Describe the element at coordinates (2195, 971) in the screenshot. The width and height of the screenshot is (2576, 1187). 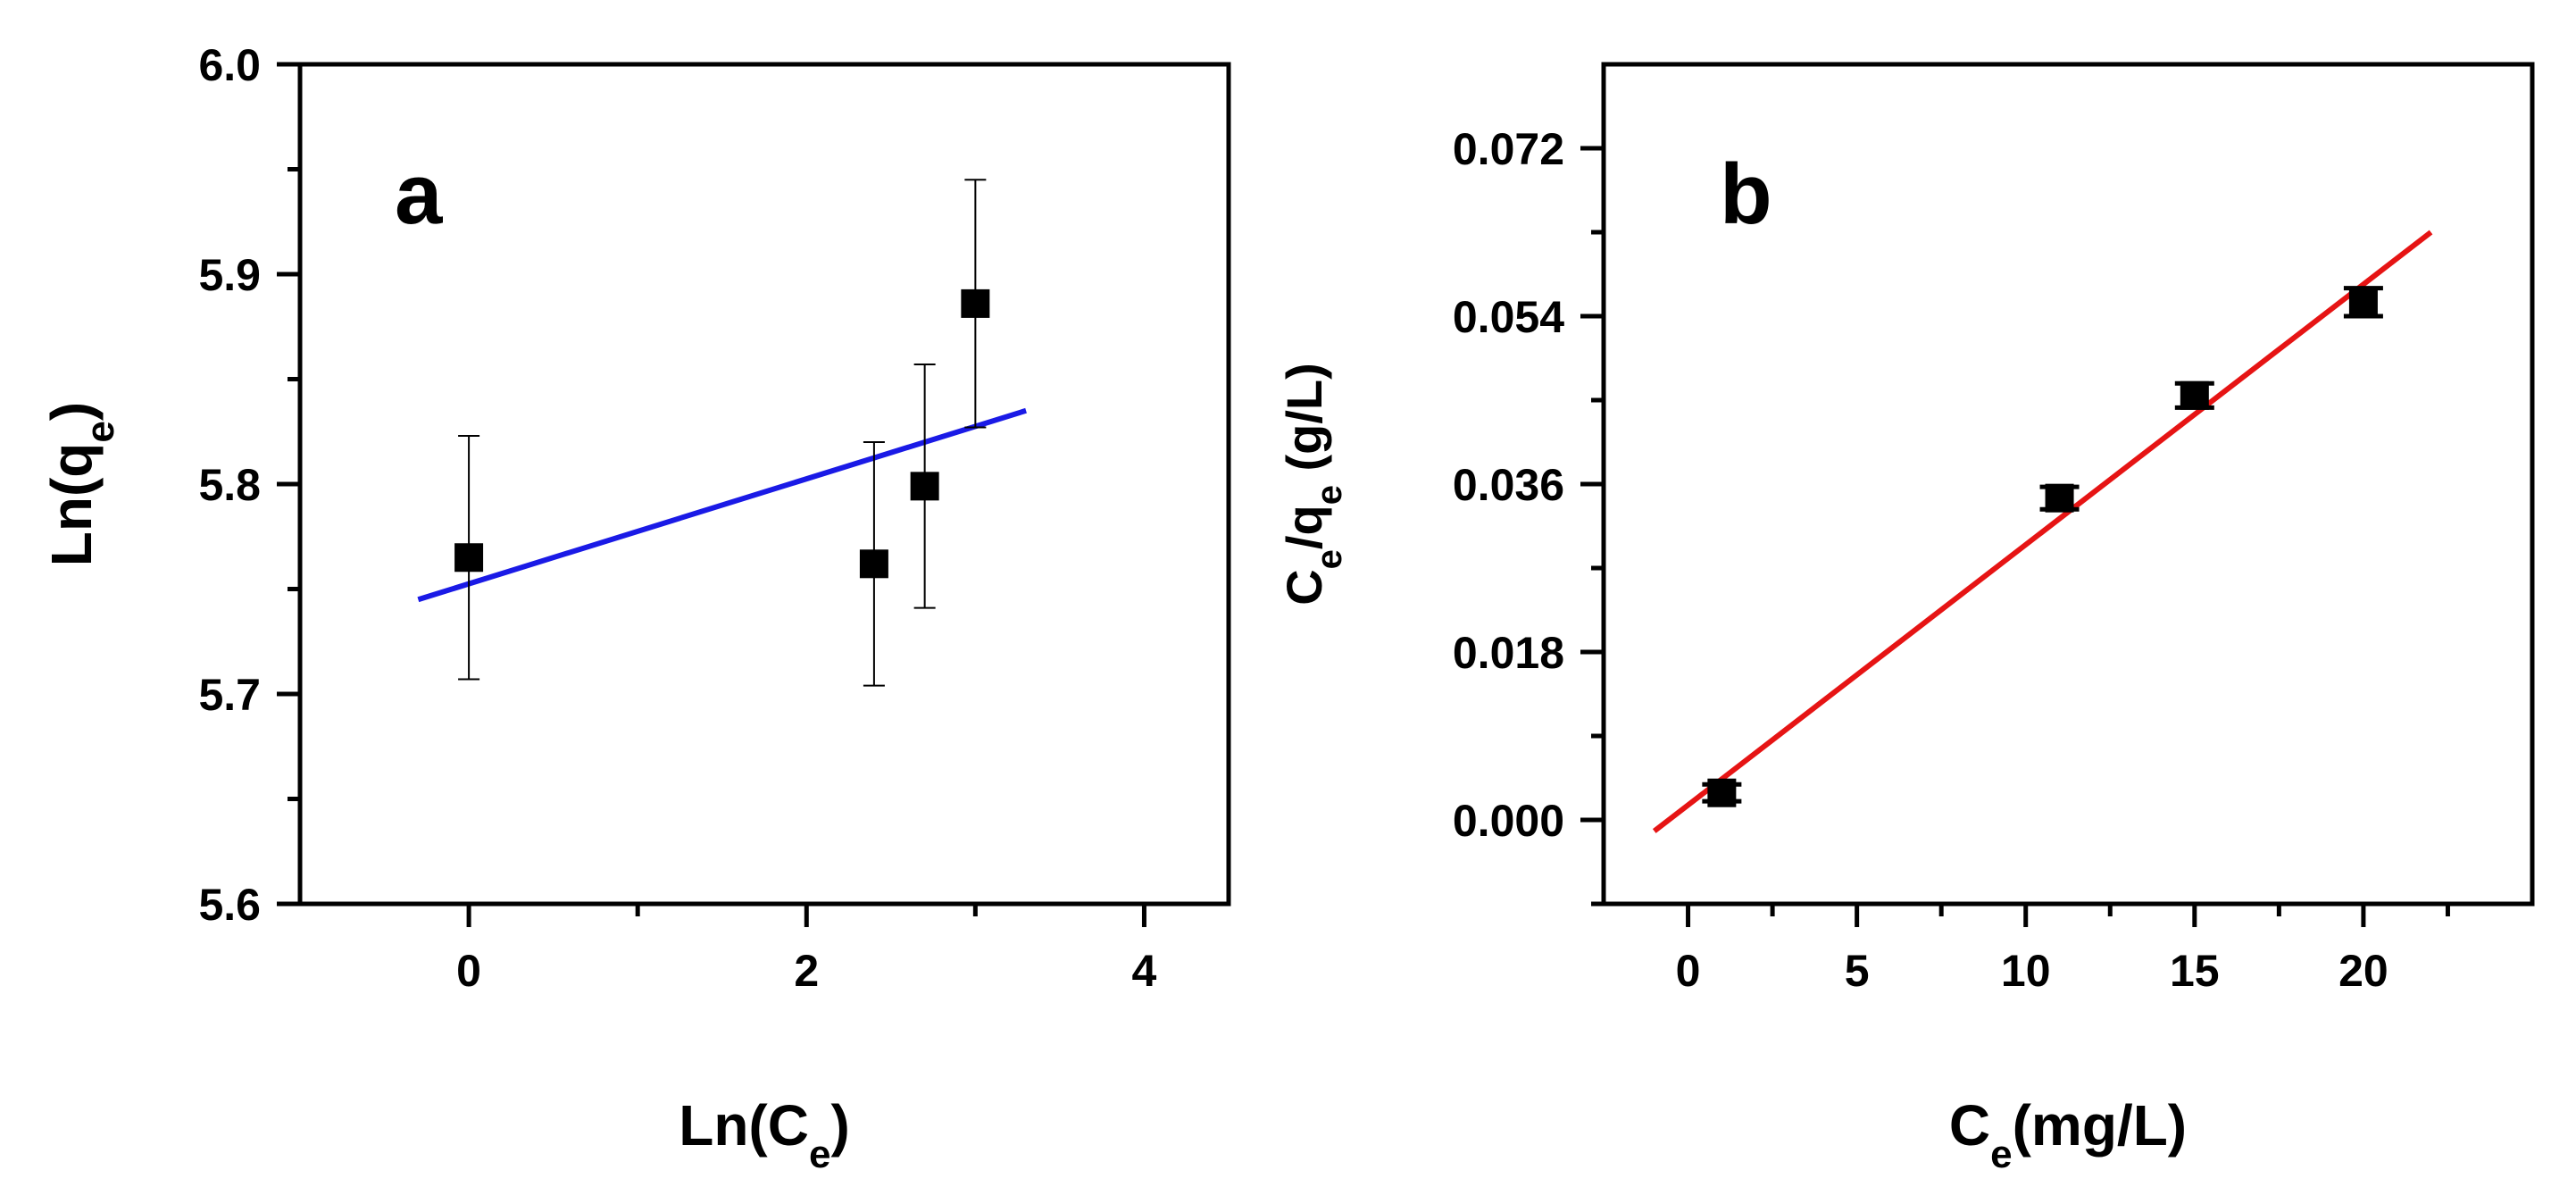
I see `panel-b-xtick-label: 15` at that location.